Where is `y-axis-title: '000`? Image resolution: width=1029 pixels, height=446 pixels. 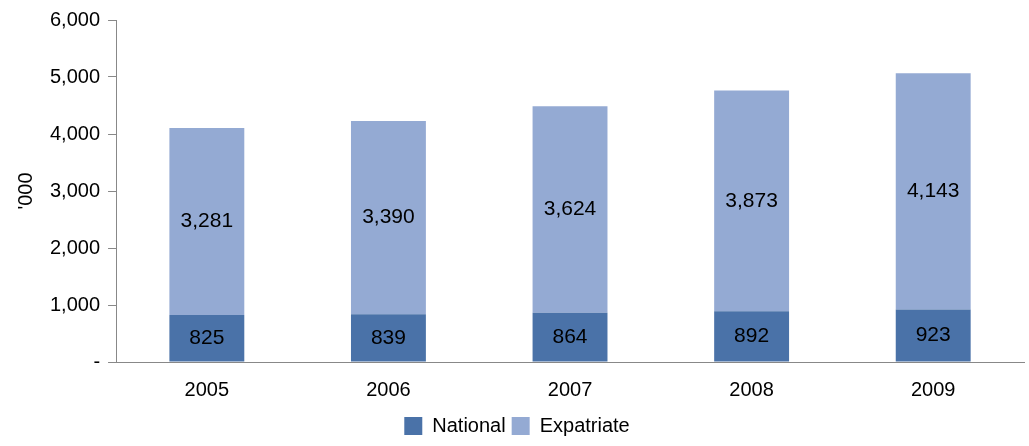 y-axis-title: '000 is located at coordinates (24, 191).